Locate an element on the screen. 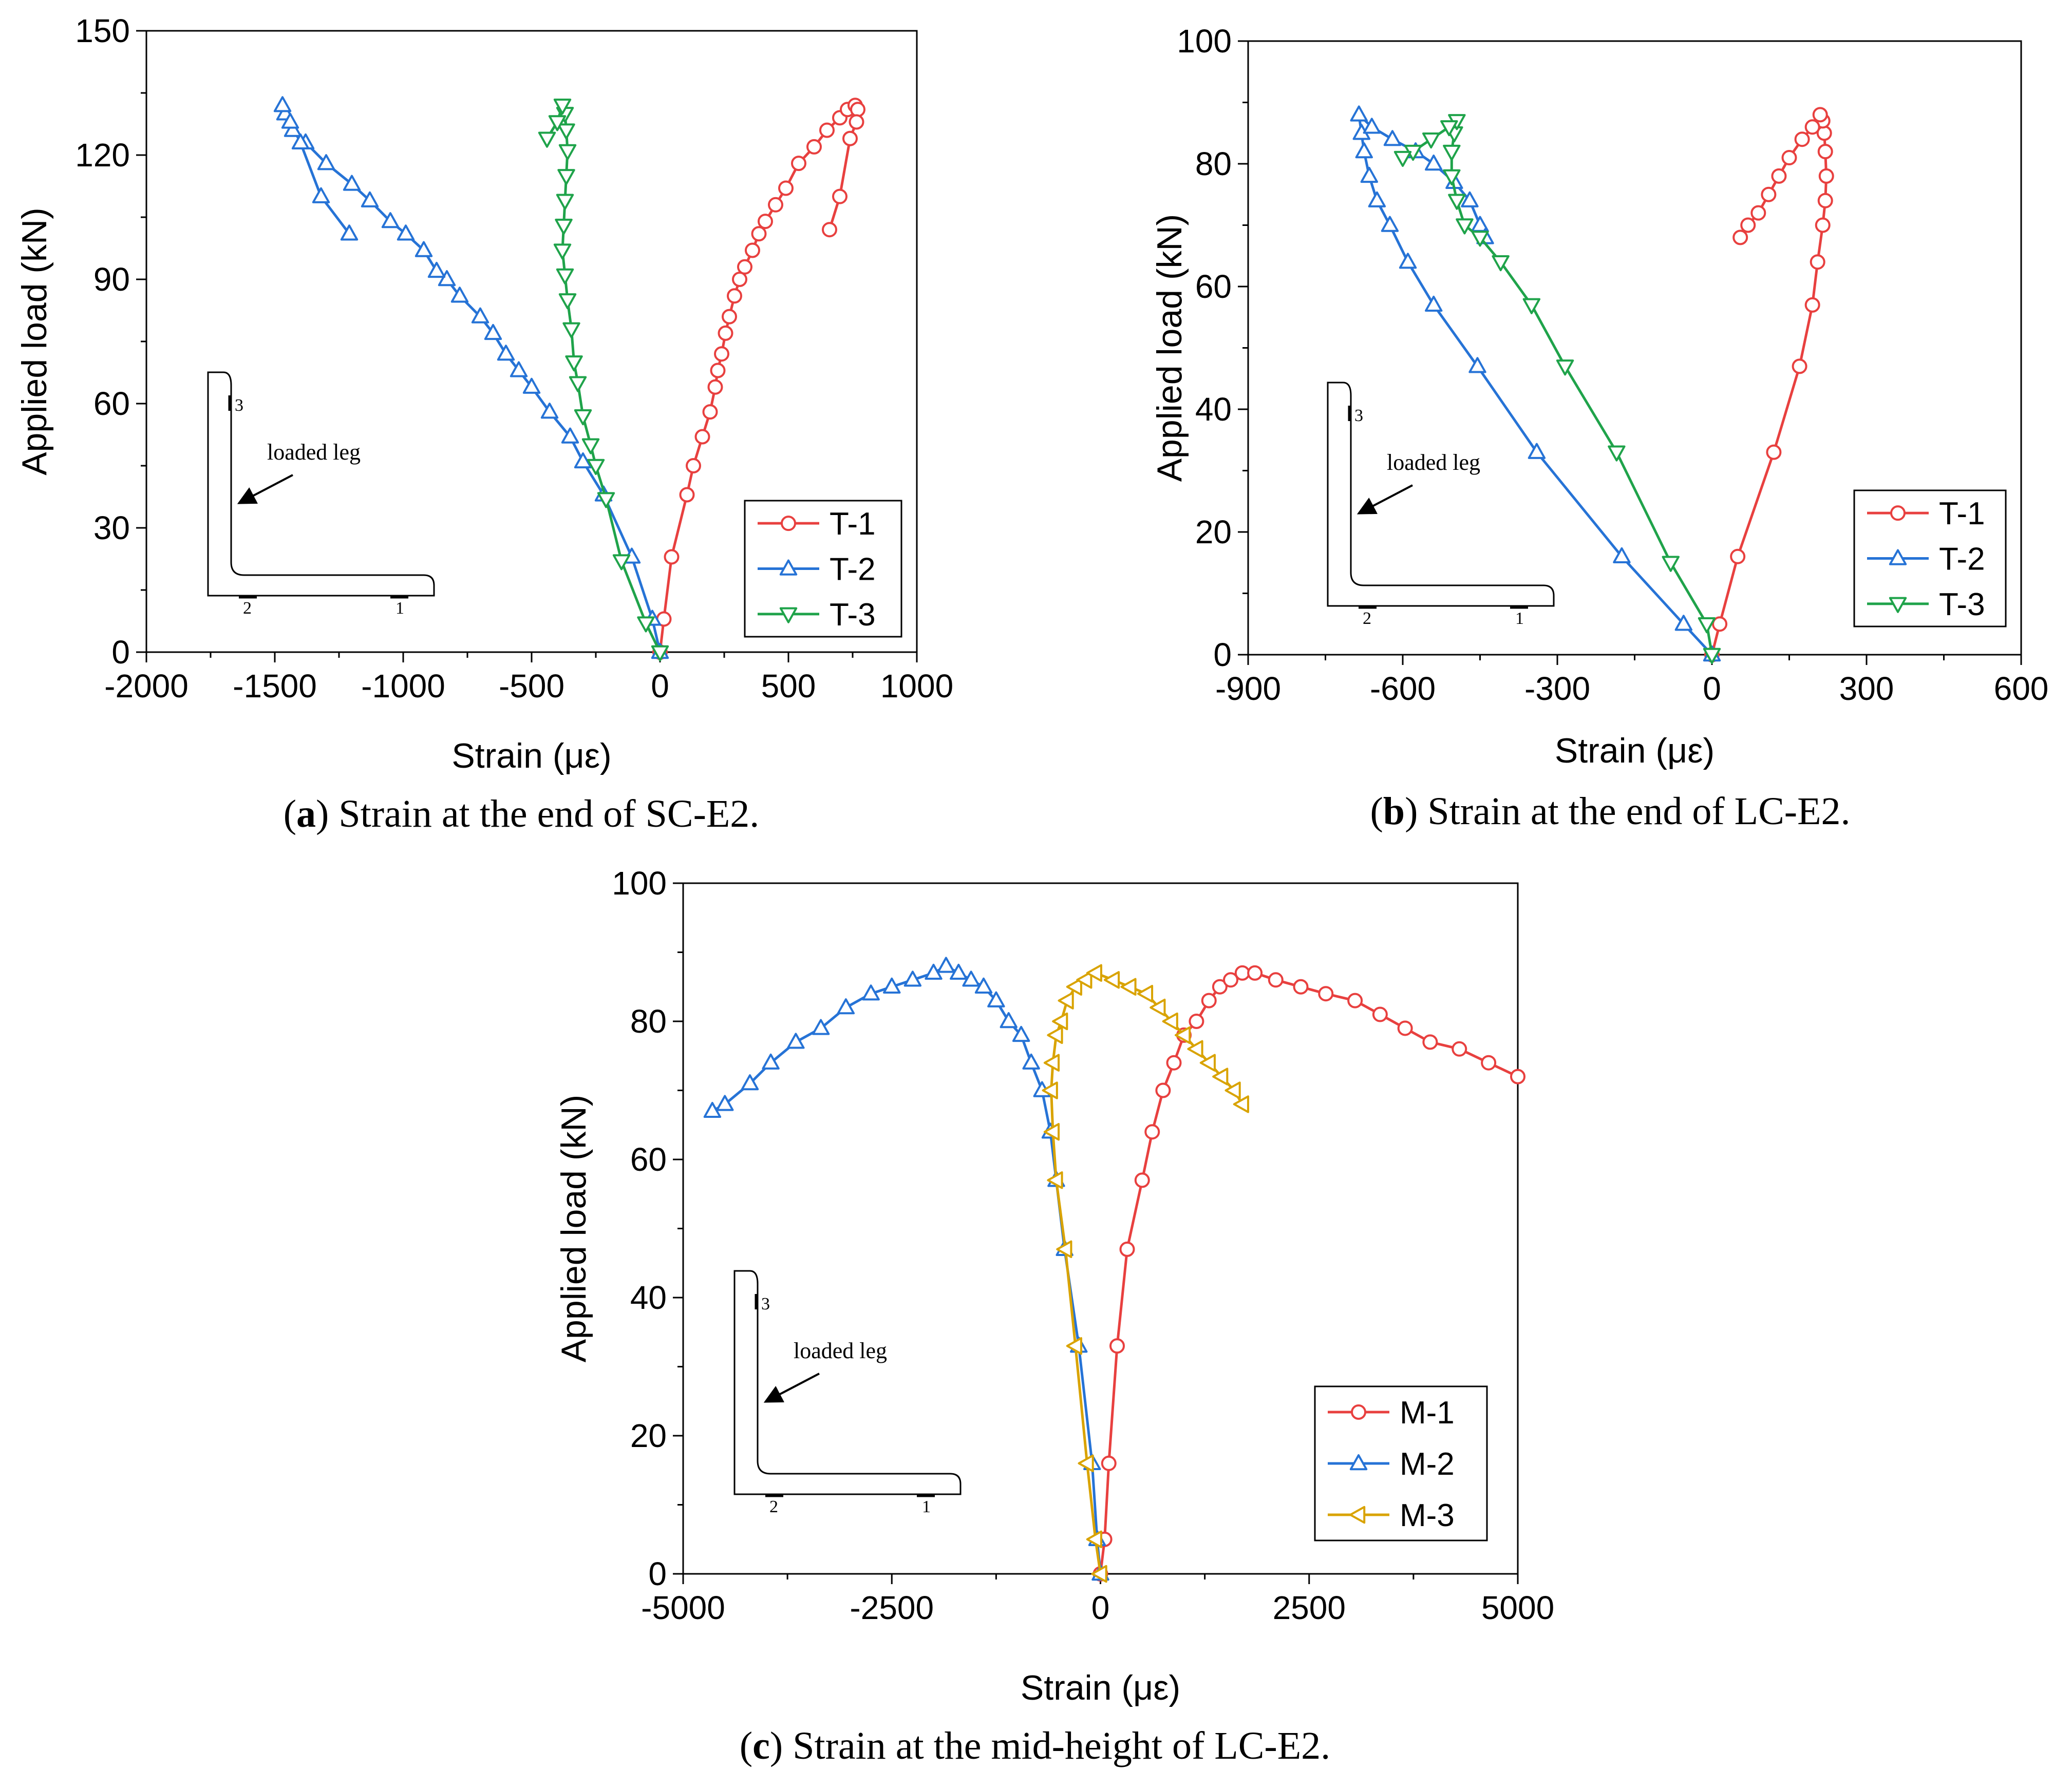  caption-text: Strain at the end of LC-E2. is located at coordinates (1638, 812).